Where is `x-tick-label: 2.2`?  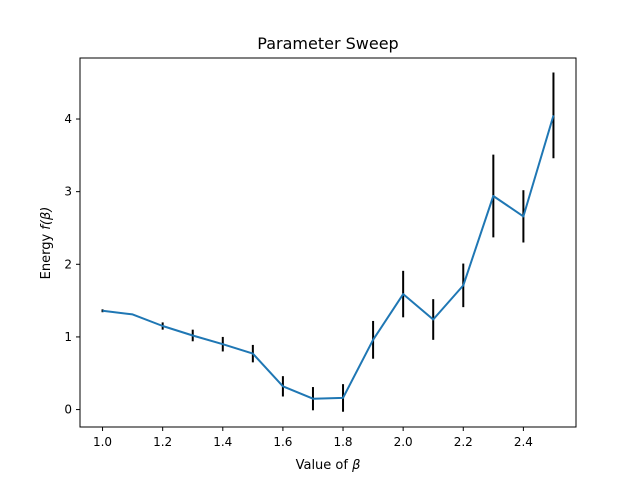
x-tick-label: 2.2 is located at coordinates (463, 442).